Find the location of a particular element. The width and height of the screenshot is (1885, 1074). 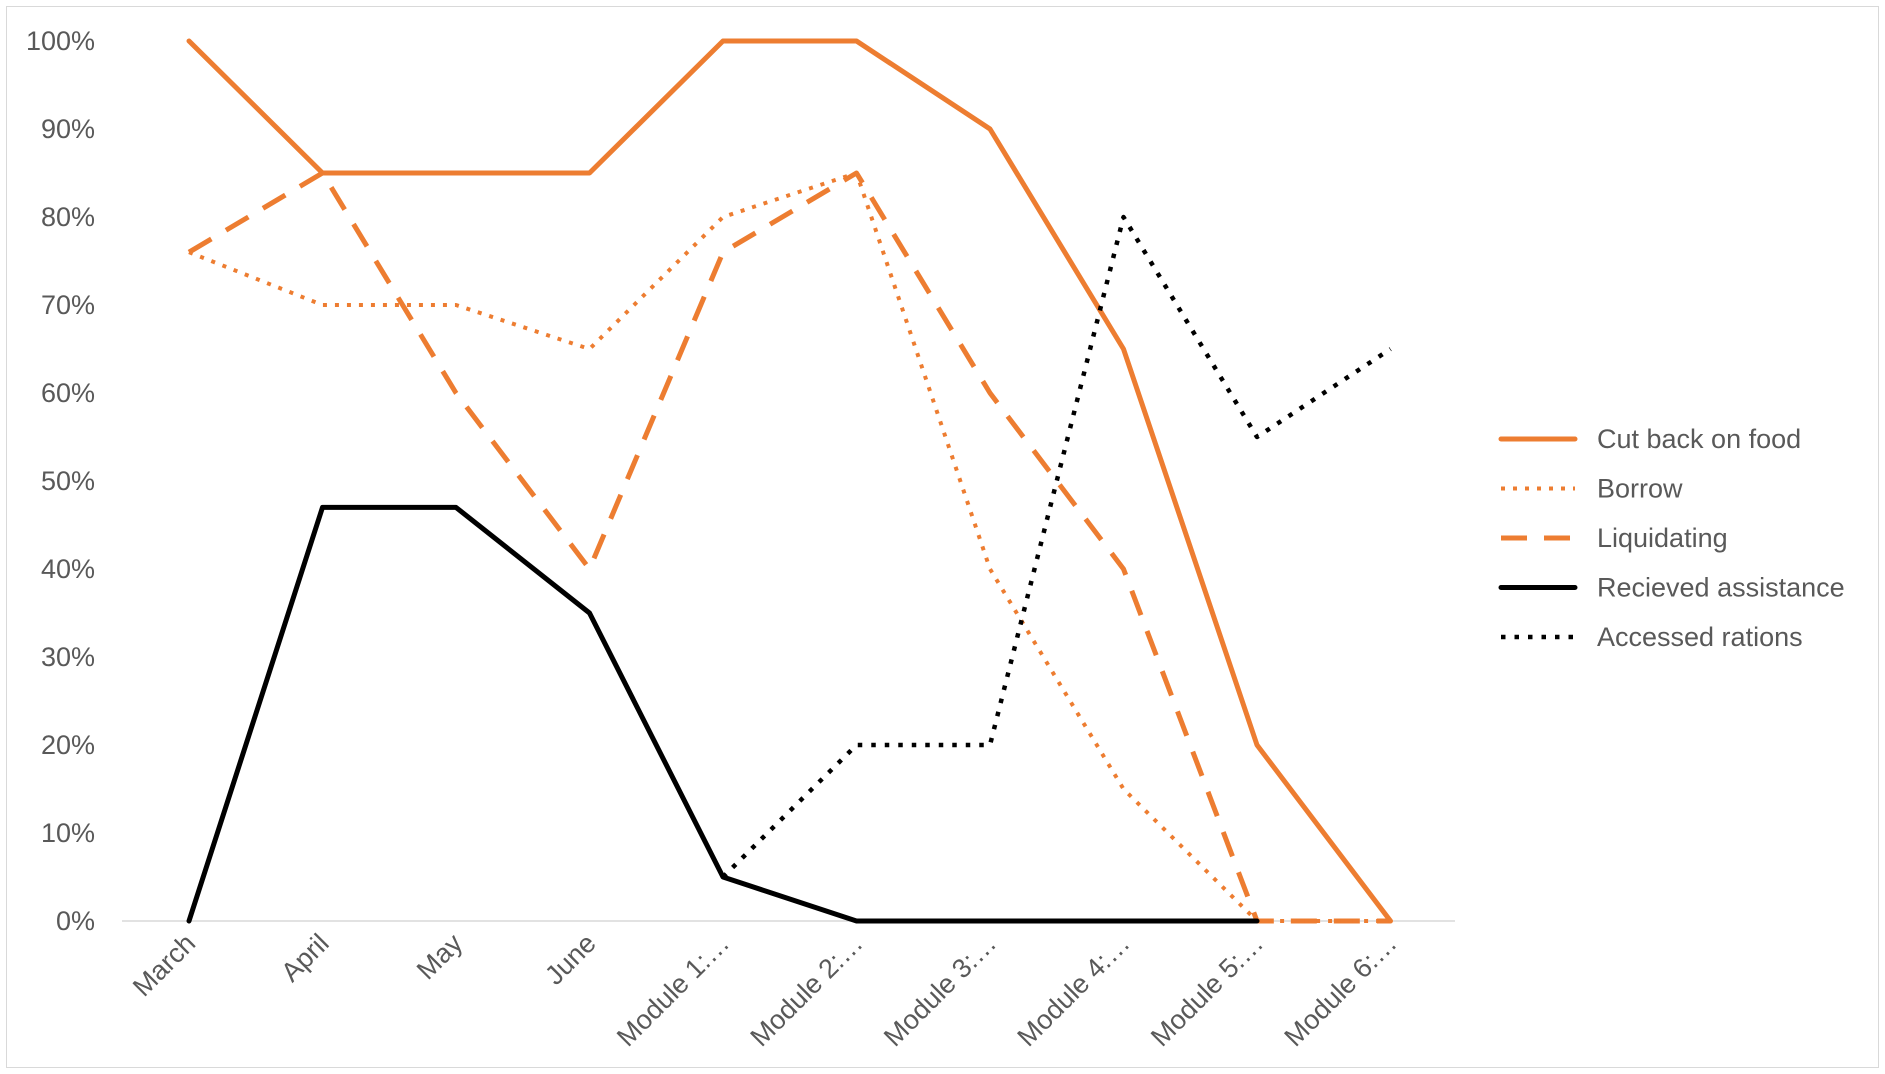

legend-label: Accessed rations is located at coordinates (1700, 637).